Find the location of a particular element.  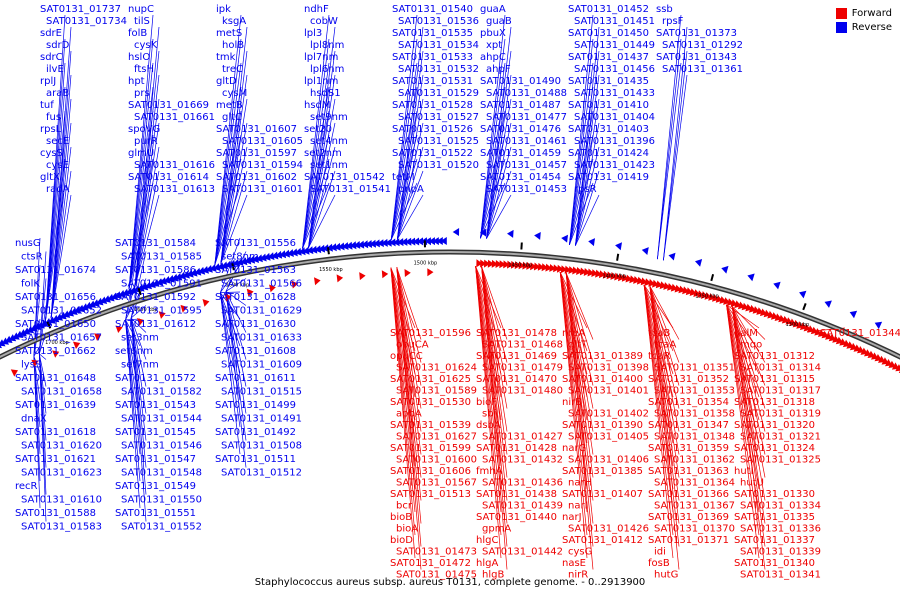

feature-label: SAT0131_01584 is located at coordinates (155, 243).